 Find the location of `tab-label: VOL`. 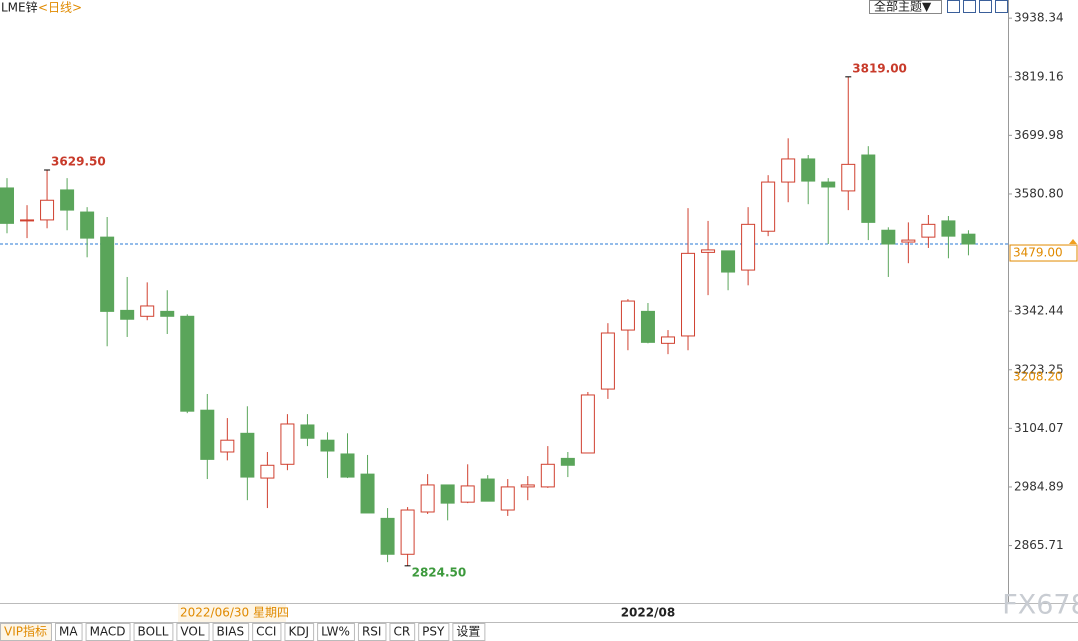

tab-label: VOL is located at coordinates (192, 632).